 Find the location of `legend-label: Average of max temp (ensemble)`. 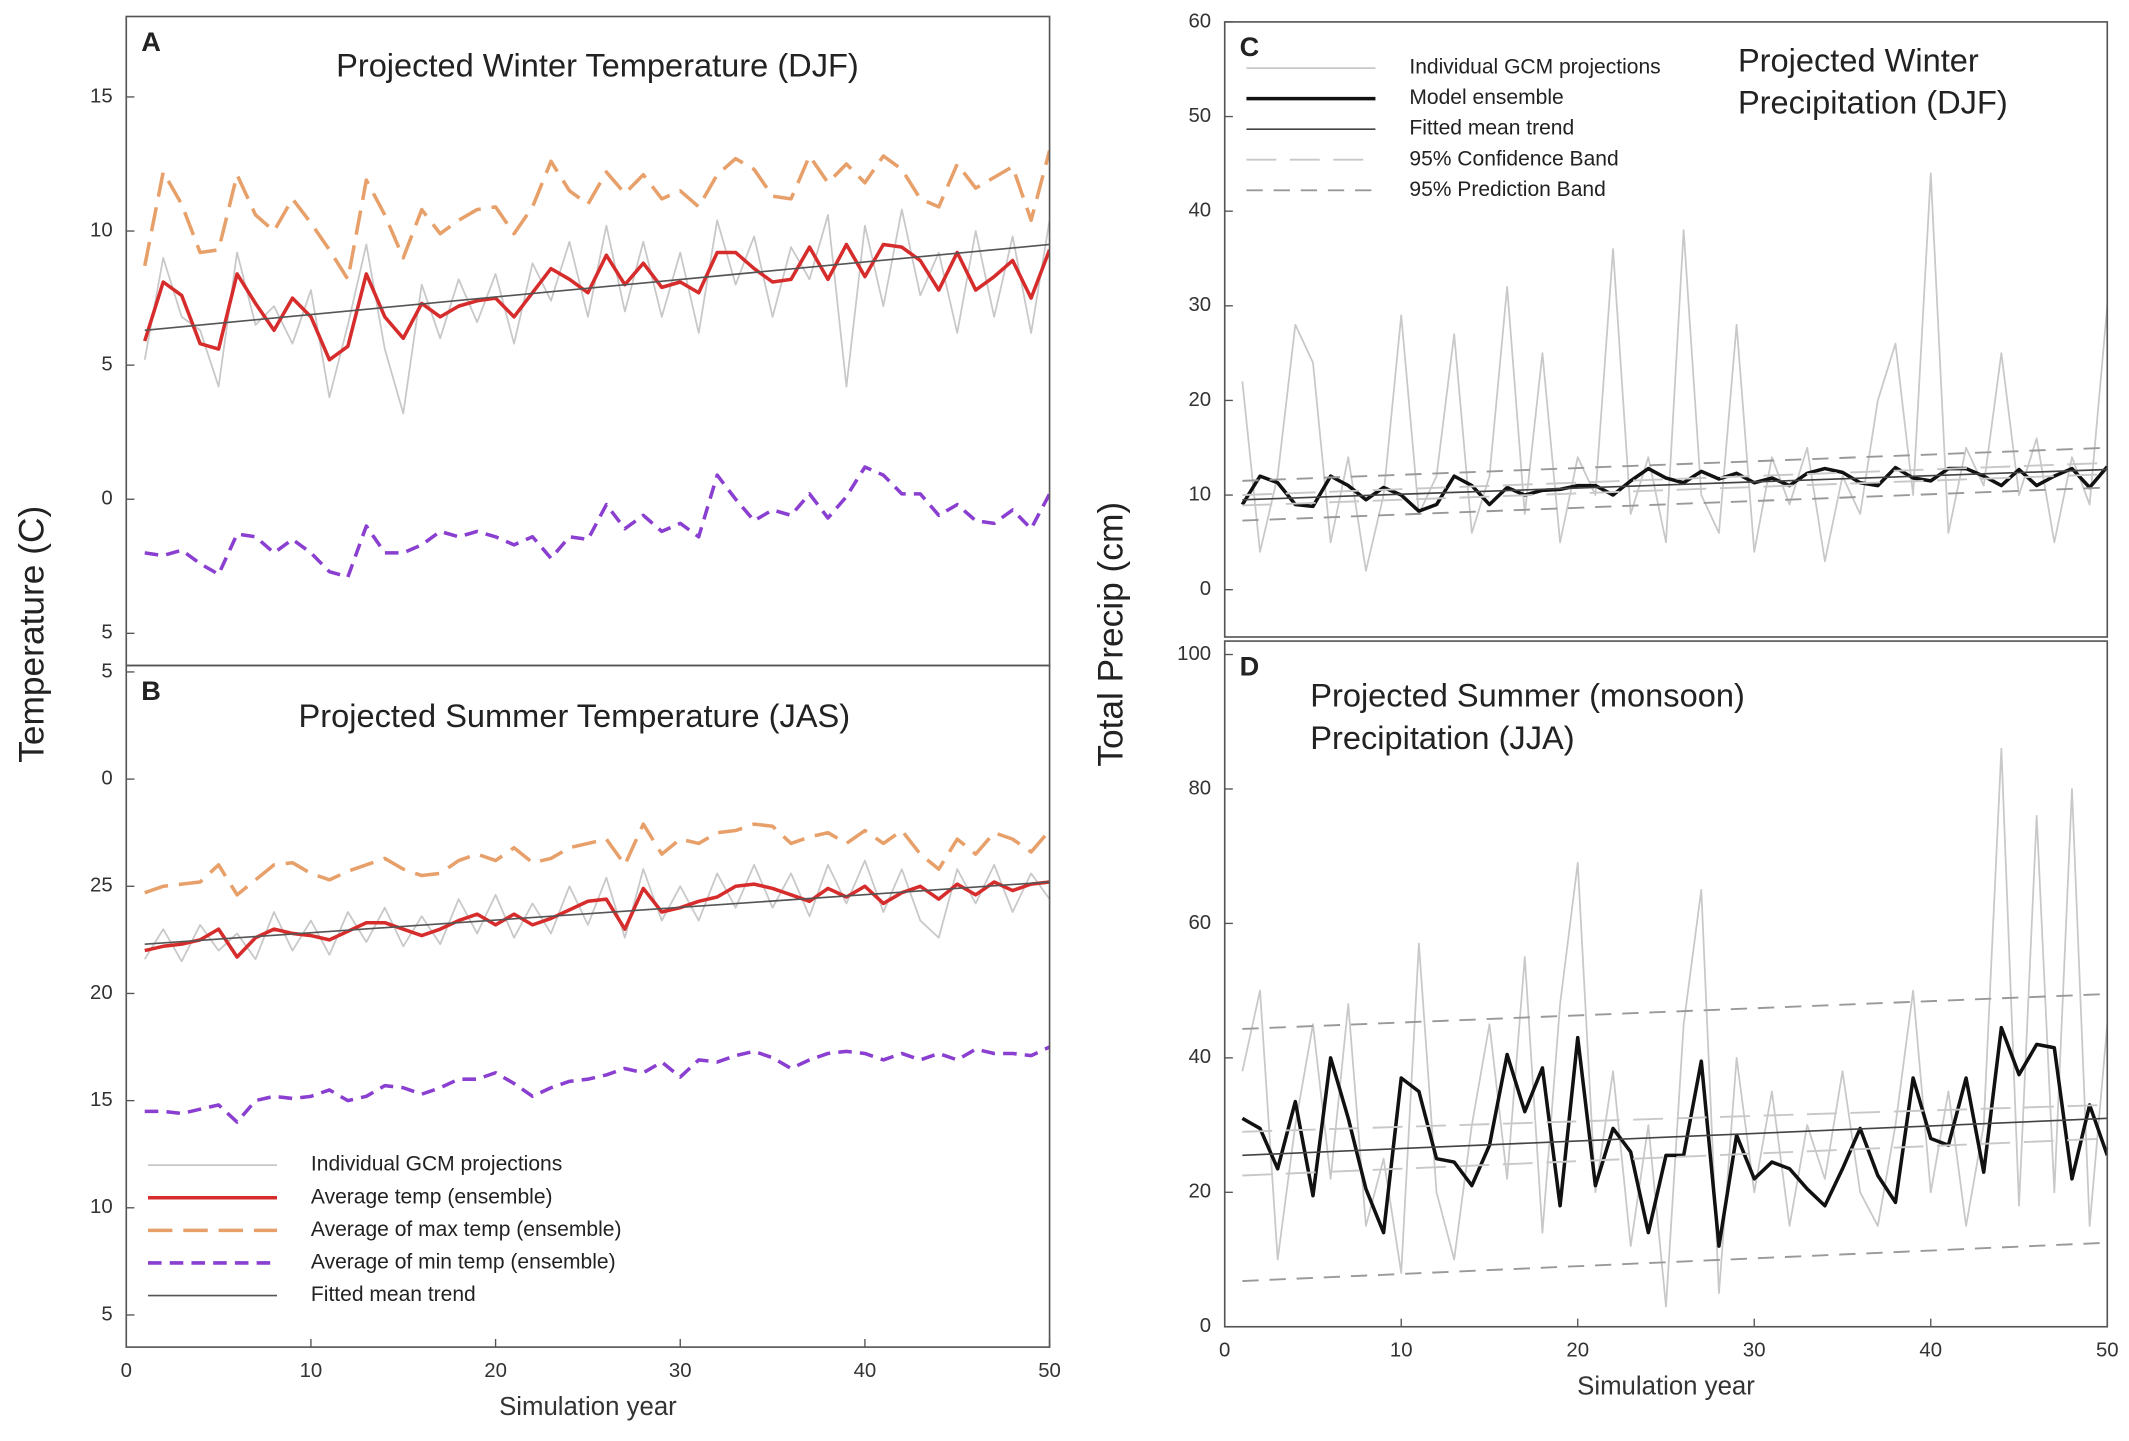

legend-label: Average of max temp (ensemble) is located at coordinates (466, 1229).